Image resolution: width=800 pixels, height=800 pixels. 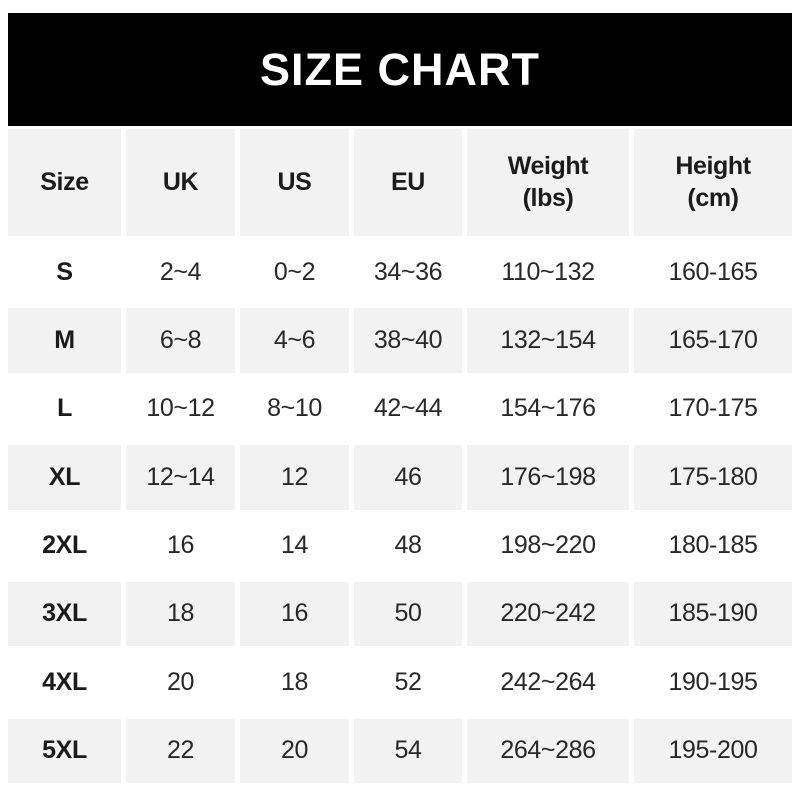 I want to click on column-header-label: EU, so click(x=408, y=181).